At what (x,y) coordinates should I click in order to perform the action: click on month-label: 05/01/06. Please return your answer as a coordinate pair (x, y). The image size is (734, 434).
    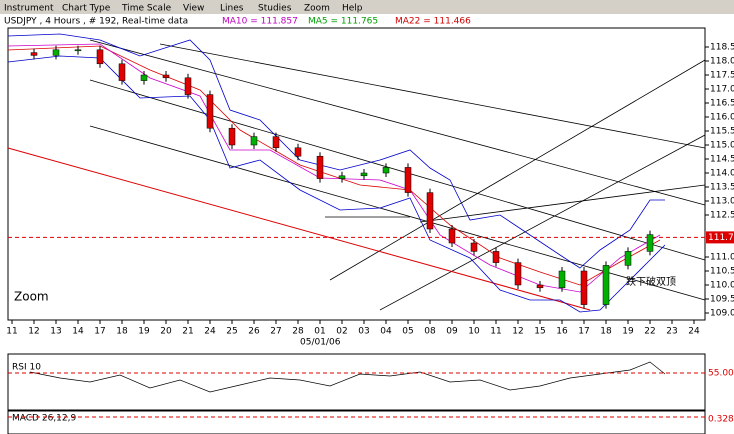
    Looking at the image, I should click on (320, 343).